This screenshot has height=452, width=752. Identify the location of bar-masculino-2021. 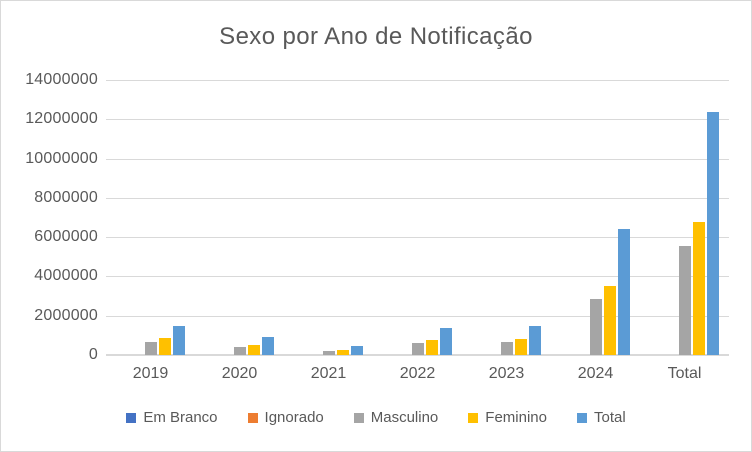
(328, 353).